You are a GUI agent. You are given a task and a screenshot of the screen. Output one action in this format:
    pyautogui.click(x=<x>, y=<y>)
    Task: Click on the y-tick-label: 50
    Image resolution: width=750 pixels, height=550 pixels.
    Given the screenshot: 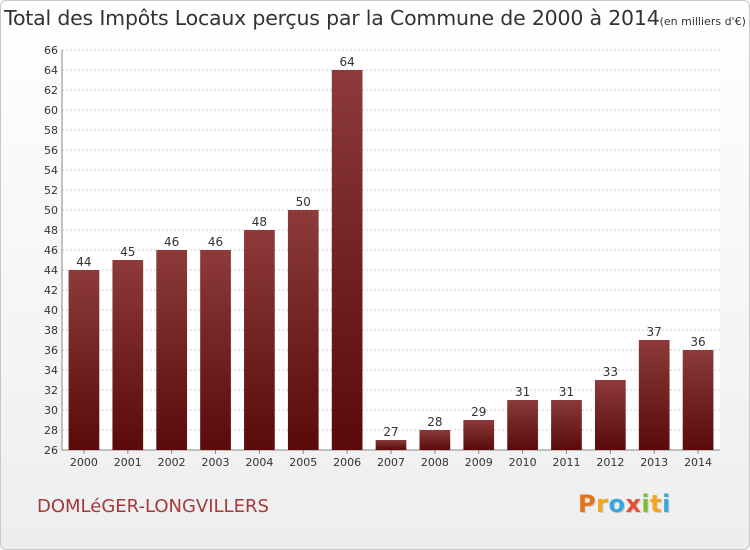 What is the action you would take?
    pyautogui.click(x=51, y=210)
    